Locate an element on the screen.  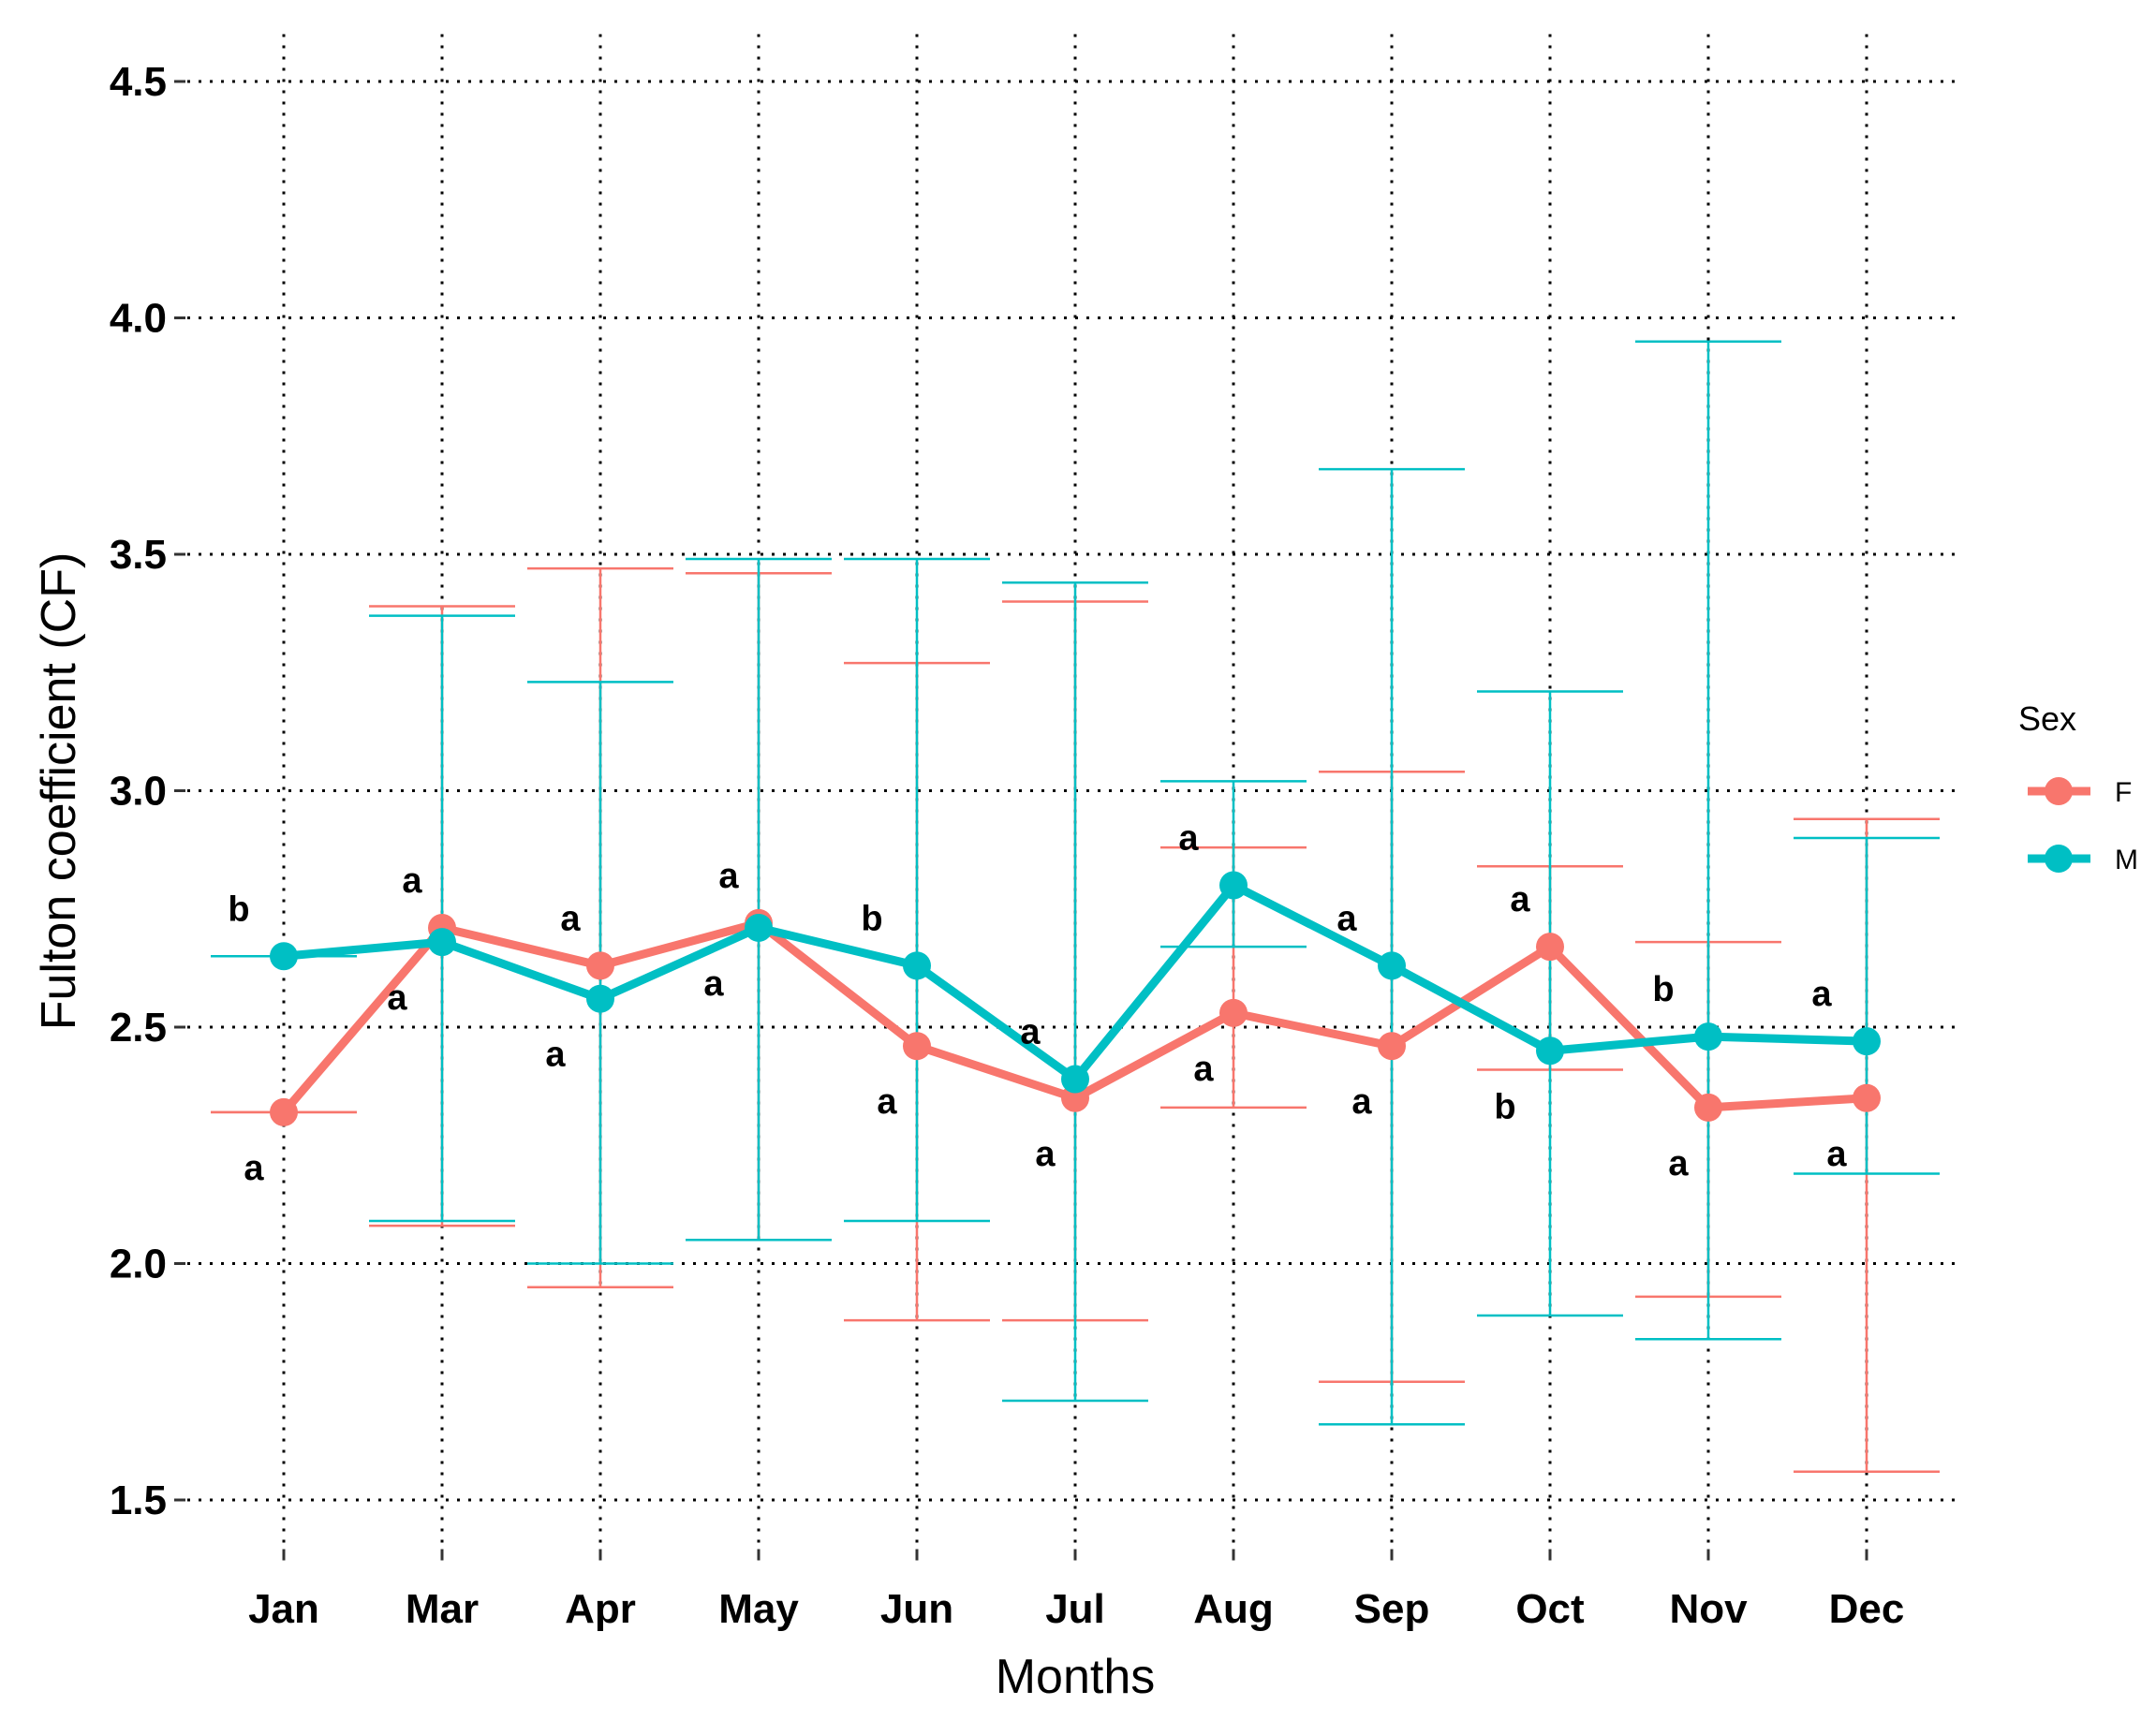
point-M-Oct is located at coordinates (1550, 1051).